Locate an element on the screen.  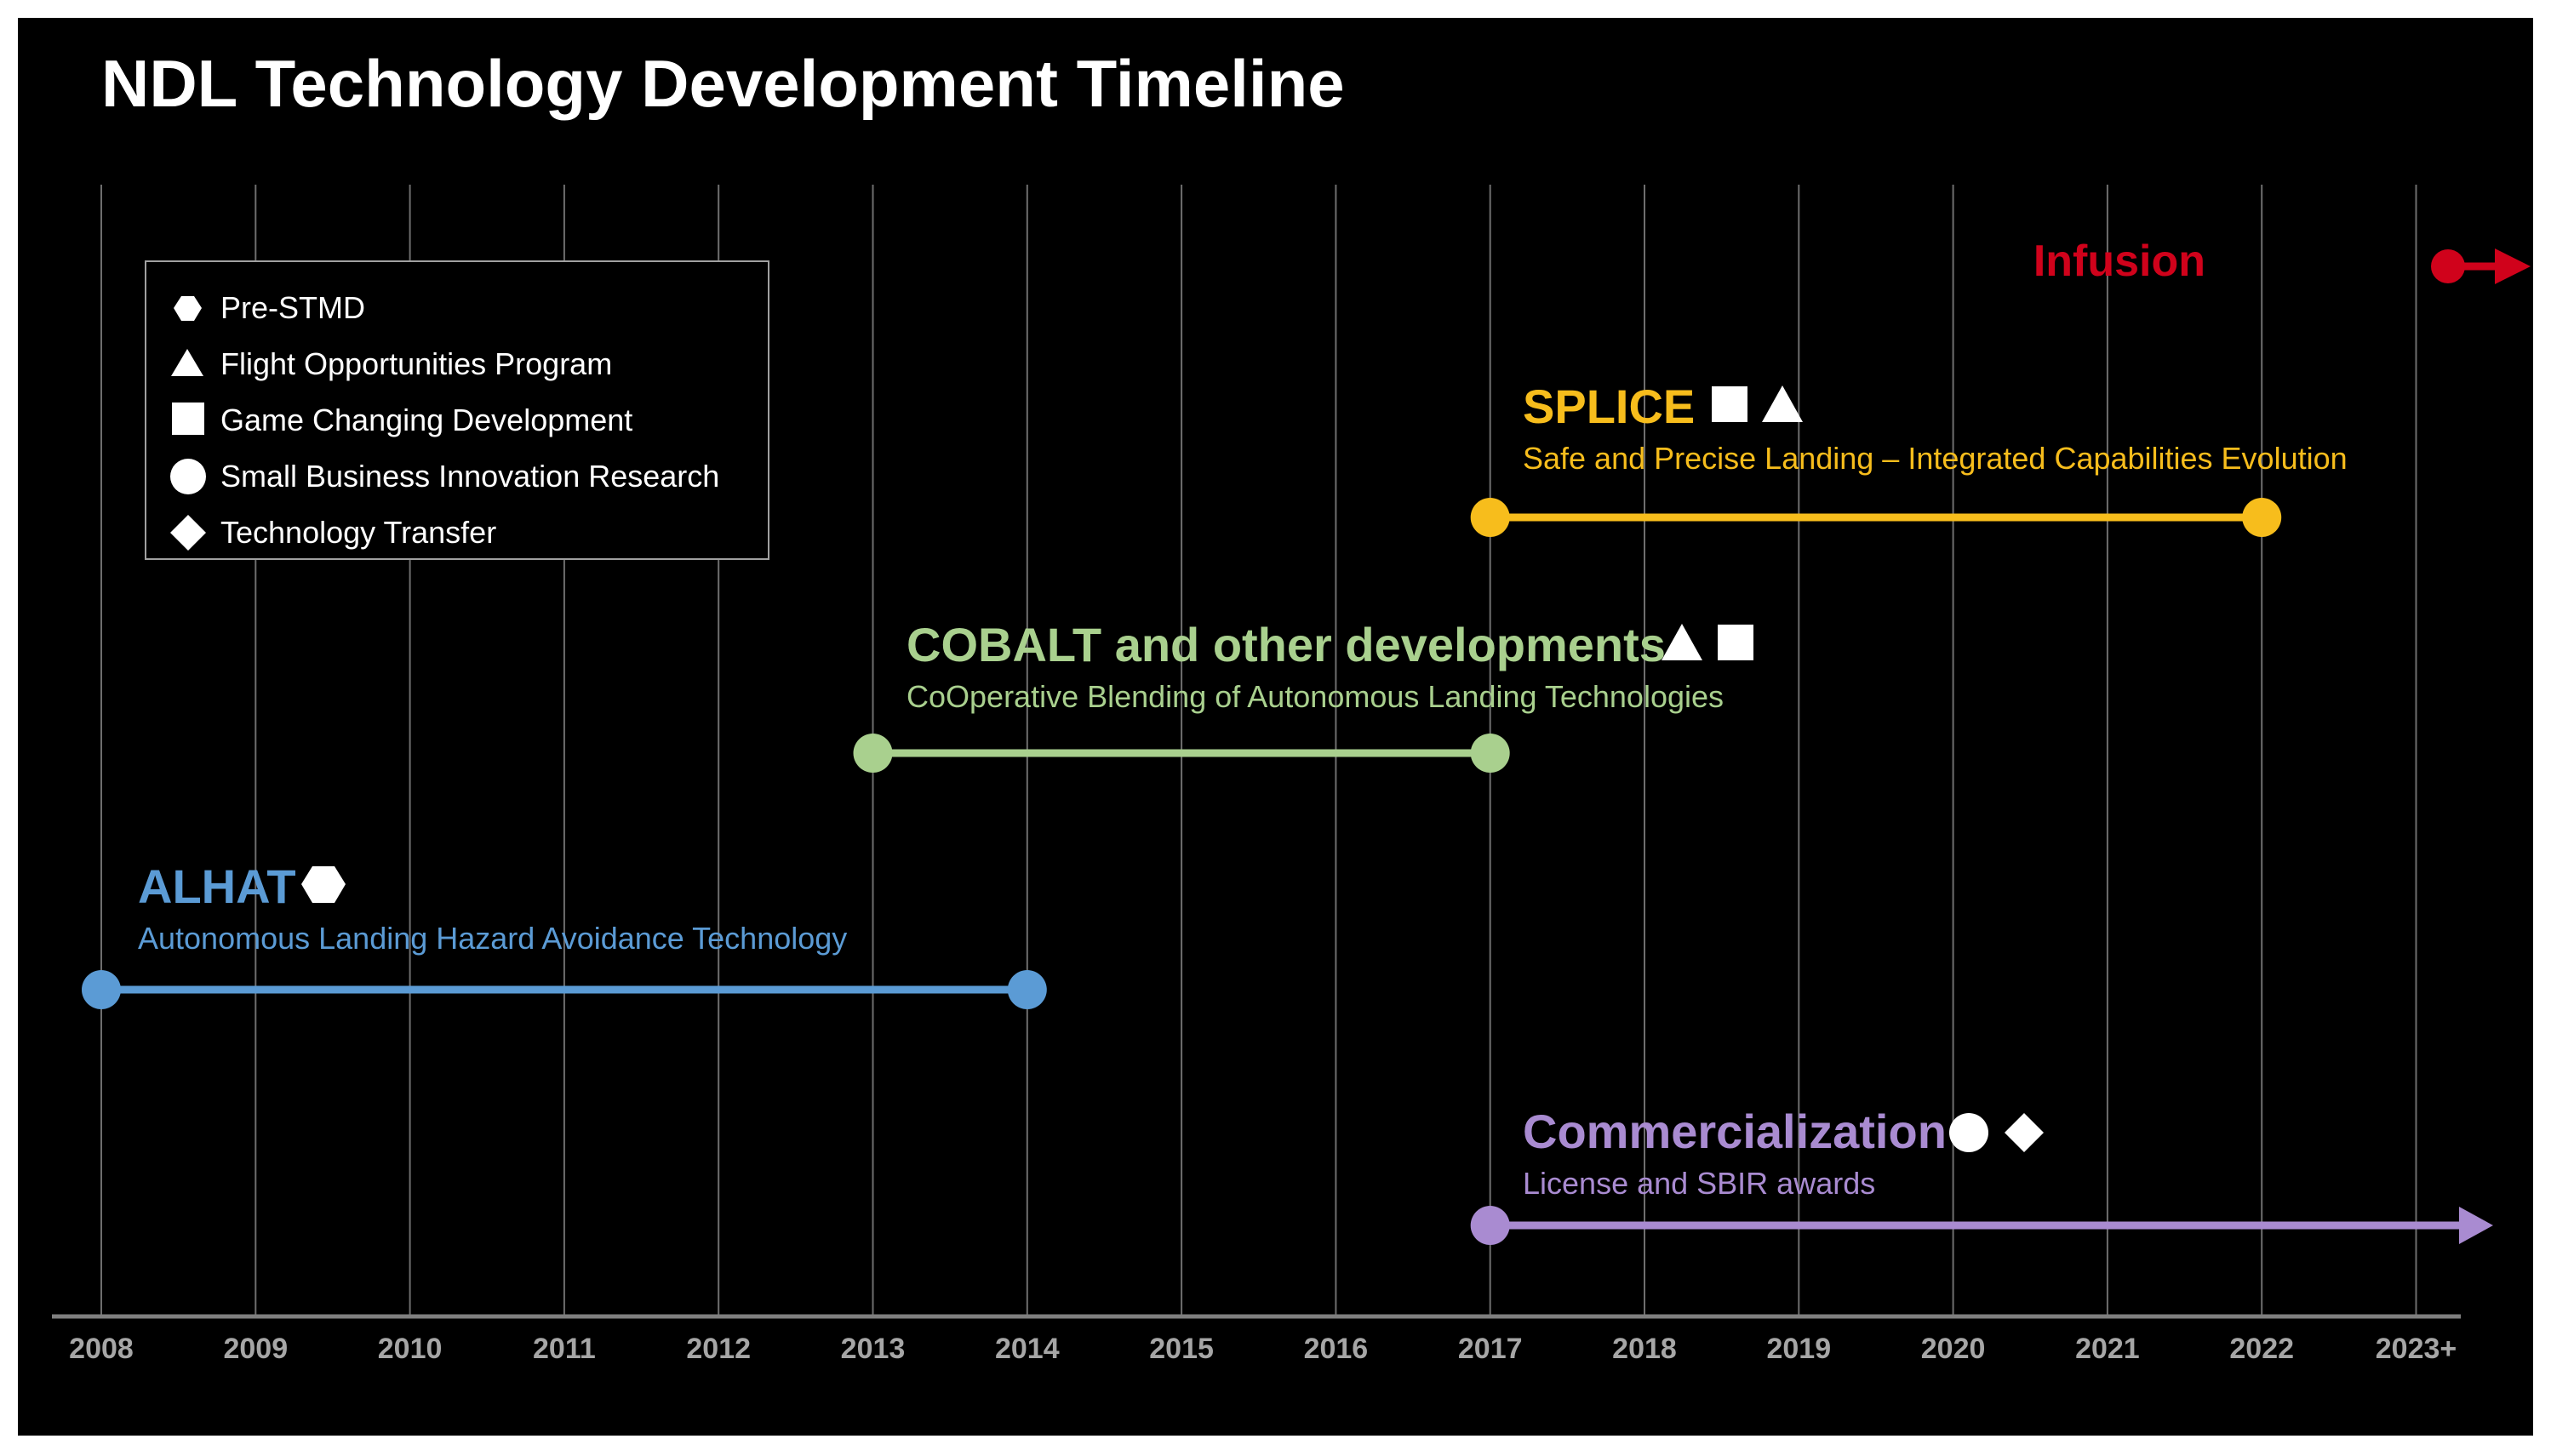
commercialization-start-dot is located at coordinates (1490, 1226).